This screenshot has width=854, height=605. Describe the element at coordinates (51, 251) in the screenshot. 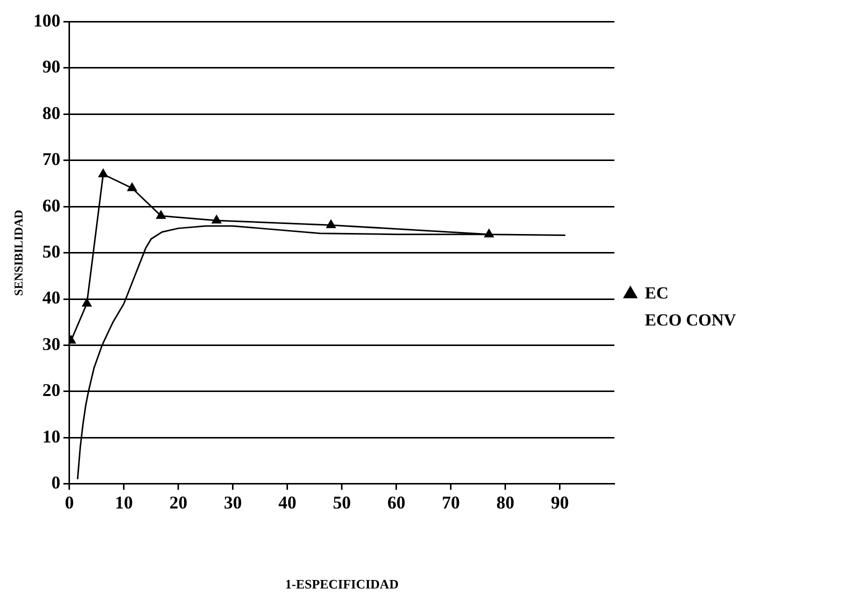

I see `y-tick-label: 50` at that location.